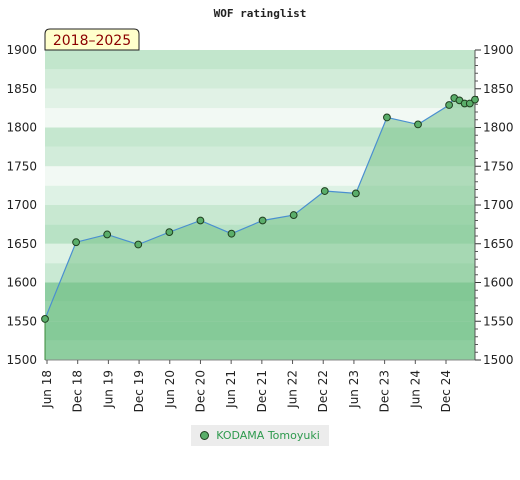  Describe the element at coordinates (21, 244) in the screenshot. I see `y-tick-label-left: 1650` at that location.